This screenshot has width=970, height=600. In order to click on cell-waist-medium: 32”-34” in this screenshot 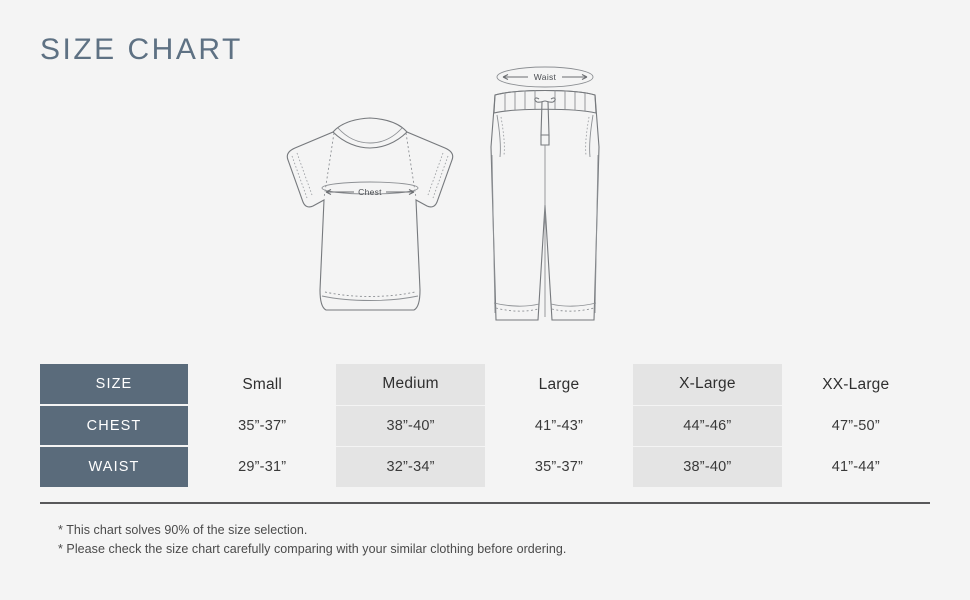, I will do `click(410, 466)`.